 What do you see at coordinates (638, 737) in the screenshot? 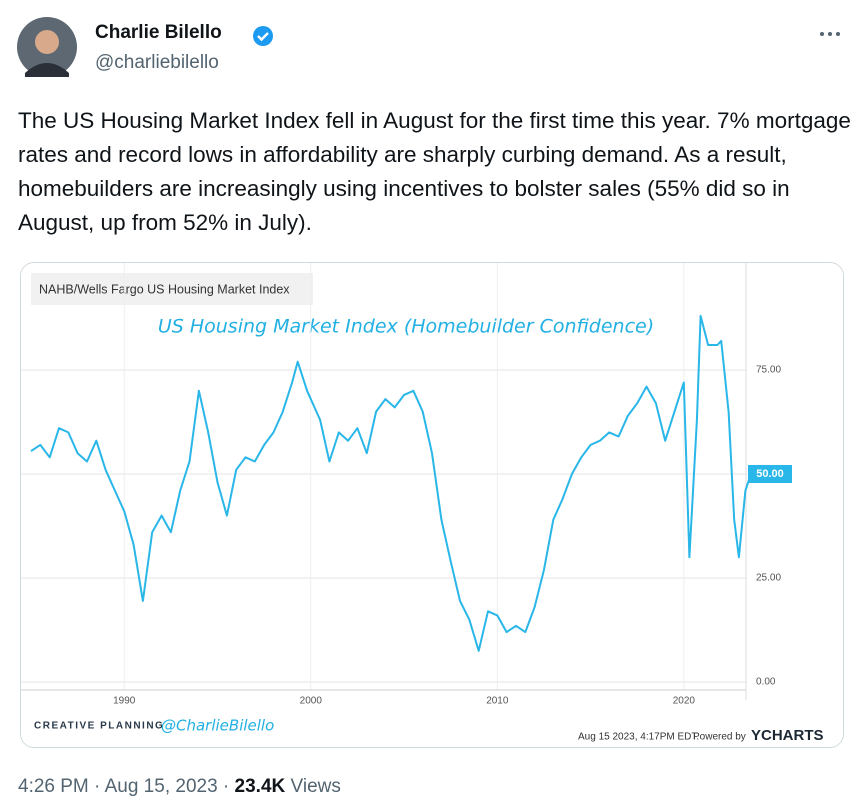
I see `timestamp: Aug 15 2023, 4:17PM EDT.` at bounding box center [638, 737].